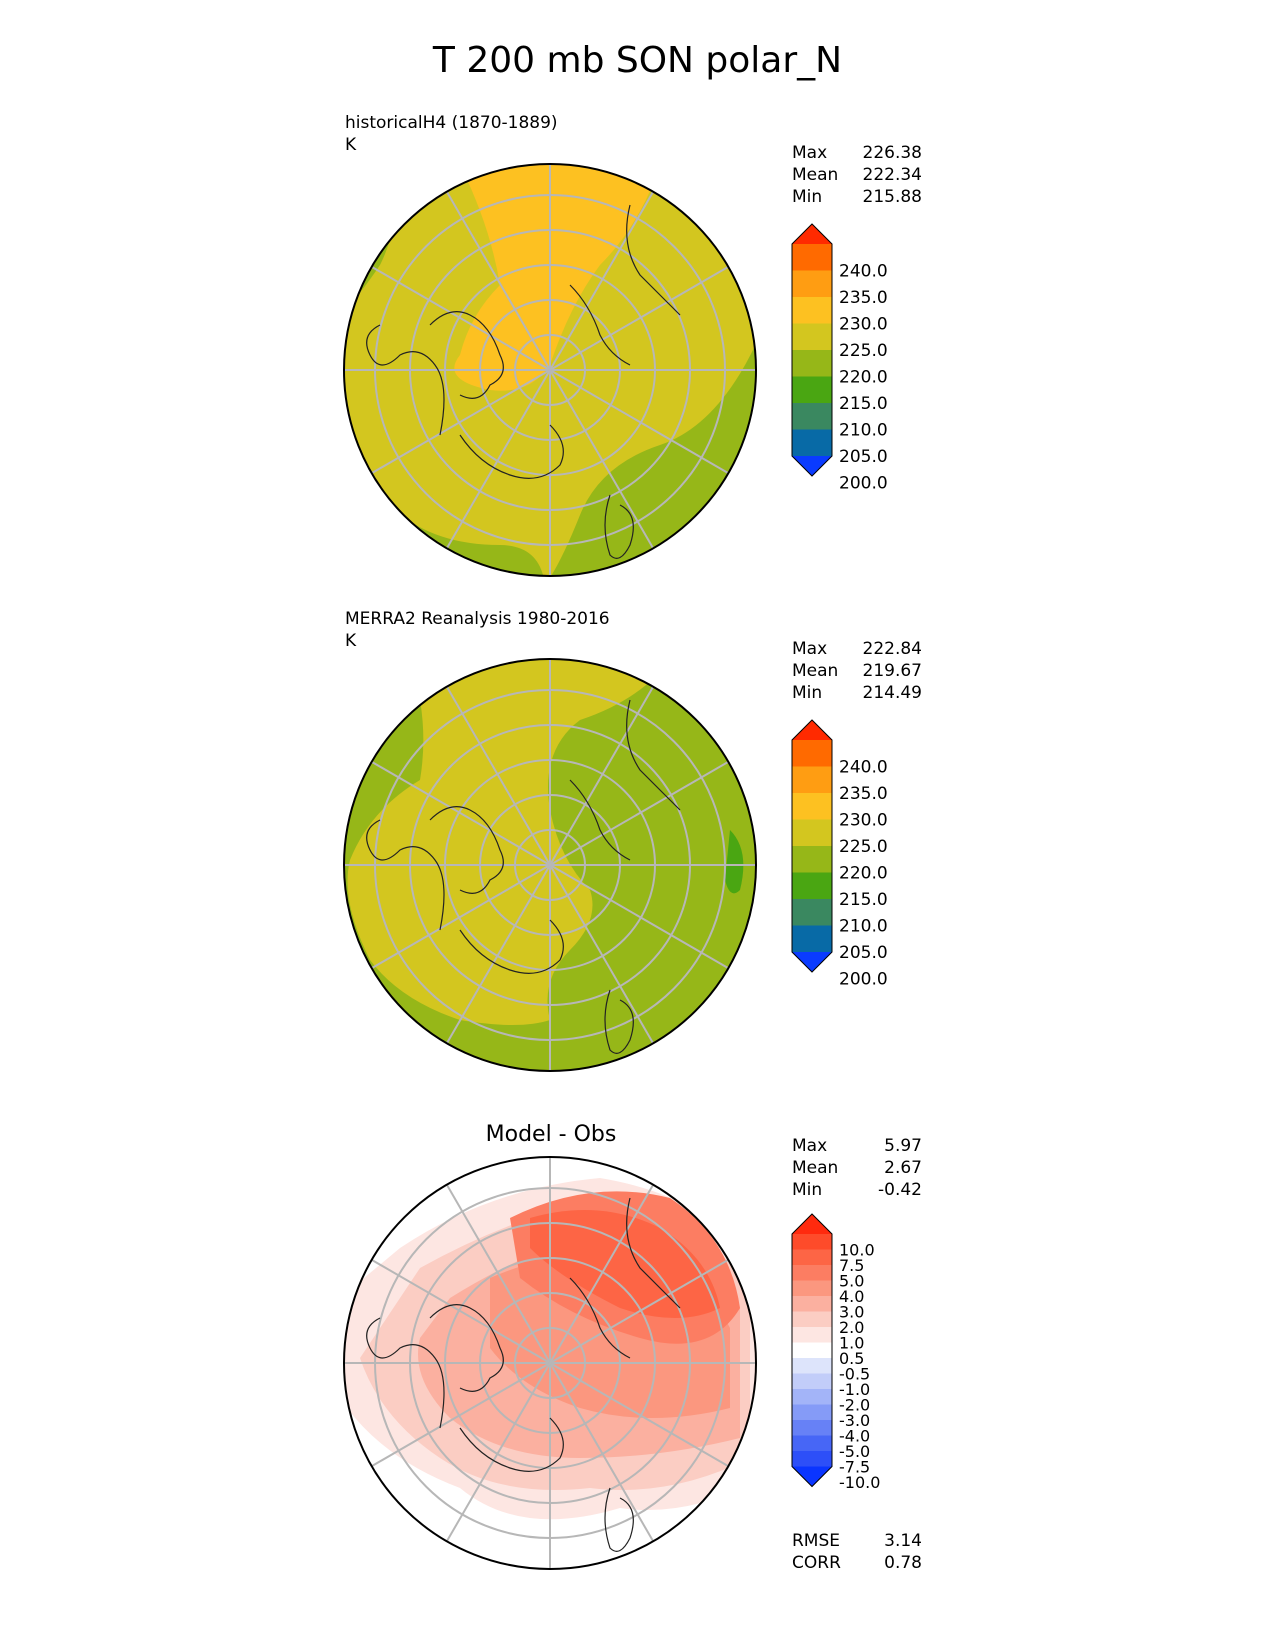 This screenshot has height=1650, width=1275. What do you see at coordinates (451, 123) in the screenshot?
I see `panel1-title-line1: historicalH4 (1870-1889)` at bounding box center [451, 123].